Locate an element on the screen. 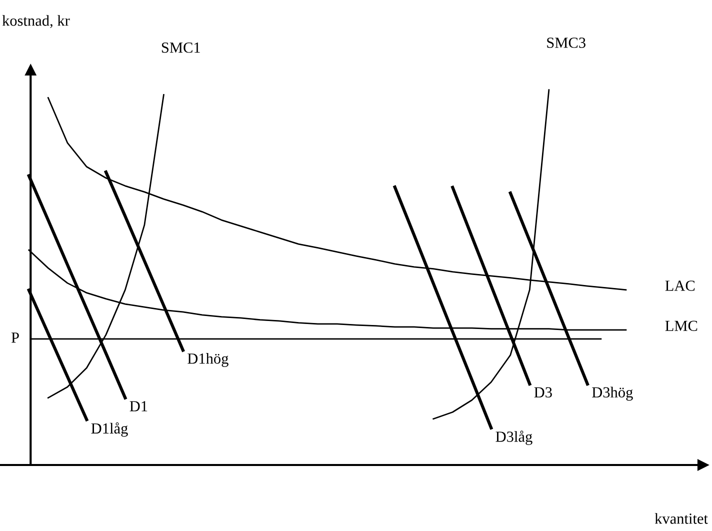 This screenshot has height=531, width=712. series-label: D3 is located at coordinates (543, 392).